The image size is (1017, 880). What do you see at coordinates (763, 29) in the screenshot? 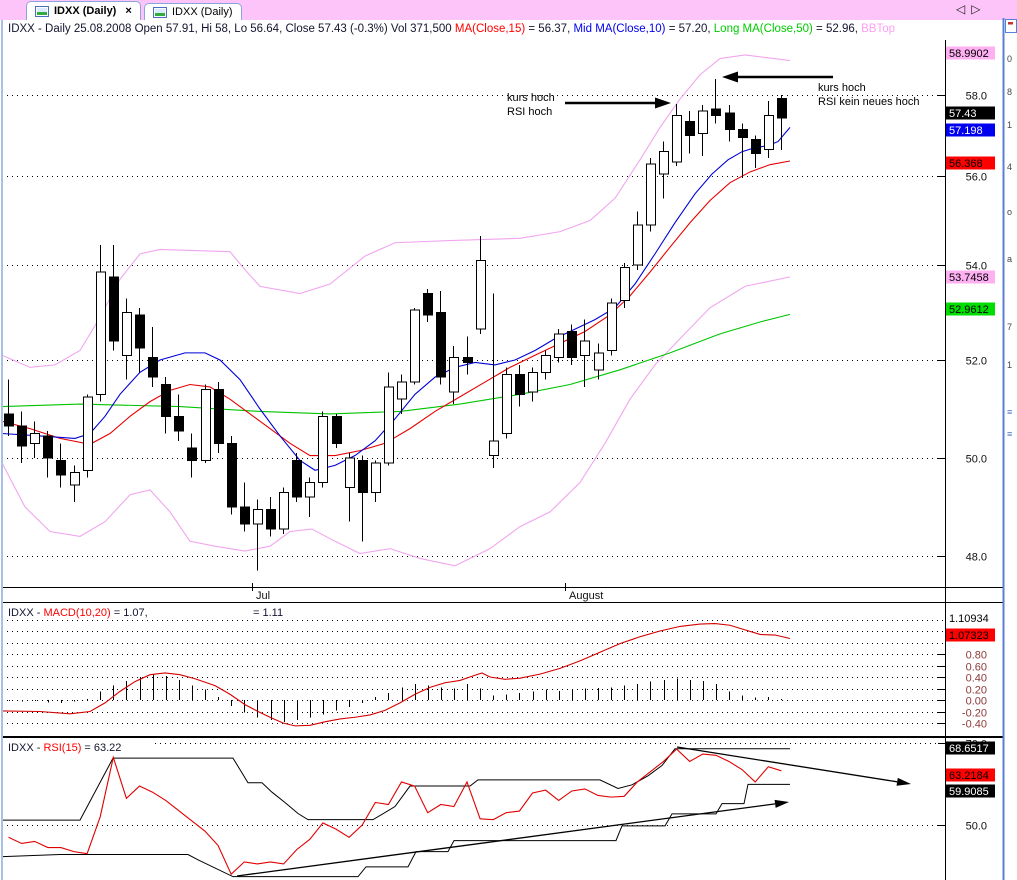
I see `title-segment: Long MA(Close,50)` at bounding box center [763, 29].